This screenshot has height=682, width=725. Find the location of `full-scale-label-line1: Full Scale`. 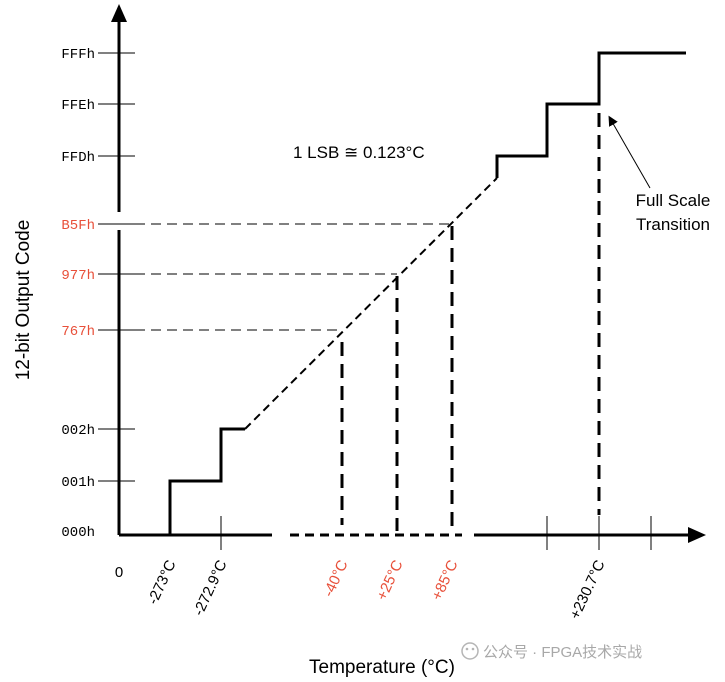

full-scale-label-line1: Full Scale is located at coordinates (673, 200).